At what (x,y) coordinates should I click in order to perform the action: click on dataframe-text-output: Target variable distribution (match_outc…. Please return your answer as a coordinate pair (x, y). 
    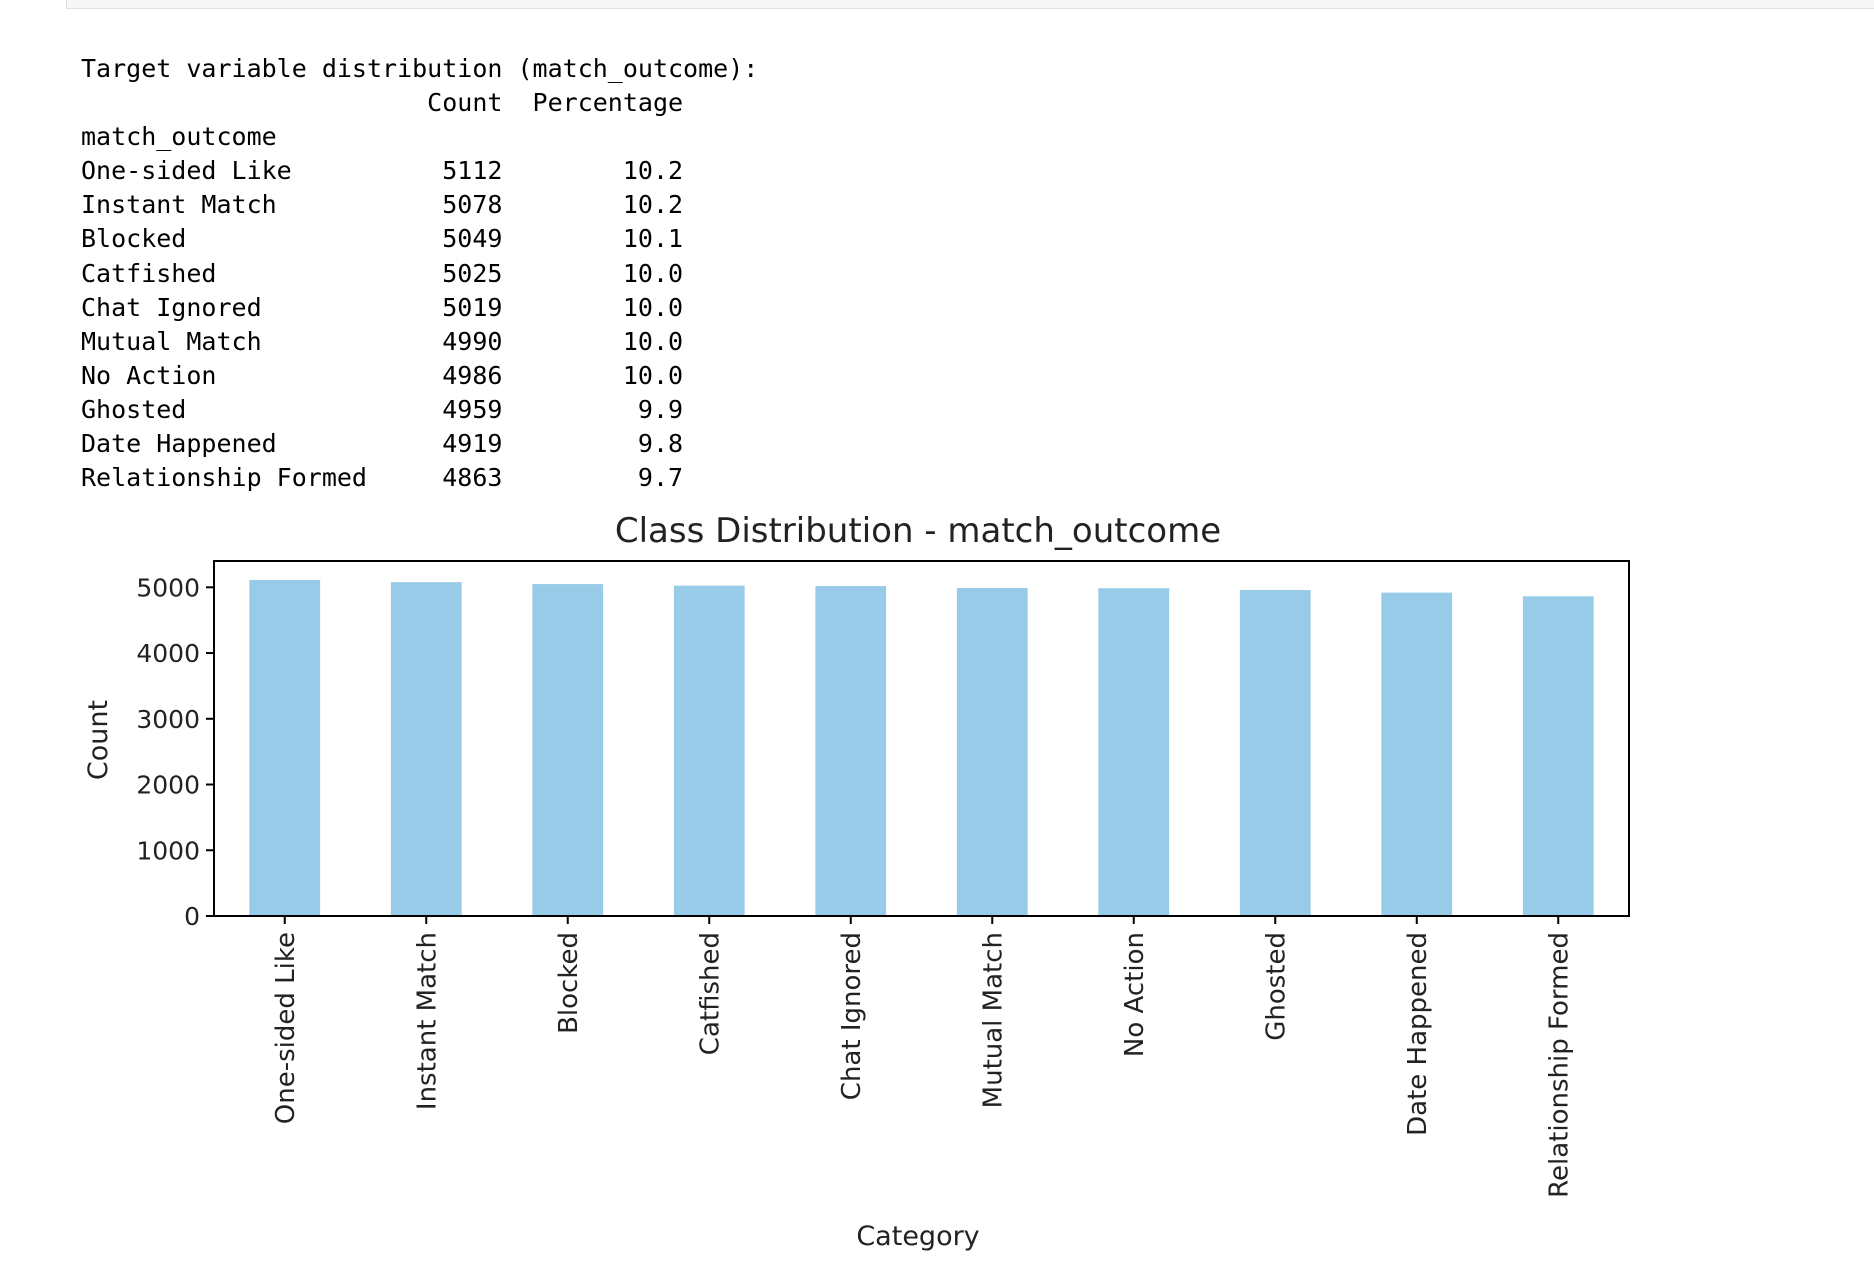
    Looking at the image, I should click on (420, 273).